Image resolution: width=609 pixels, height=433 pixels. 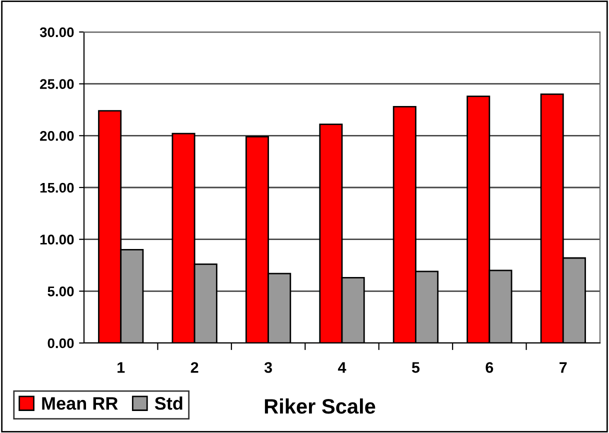 What do you see at coordinates (57, 32) in the screenshot?
I see `y-tick-label: 30.00` at bounding box center [57, 32].